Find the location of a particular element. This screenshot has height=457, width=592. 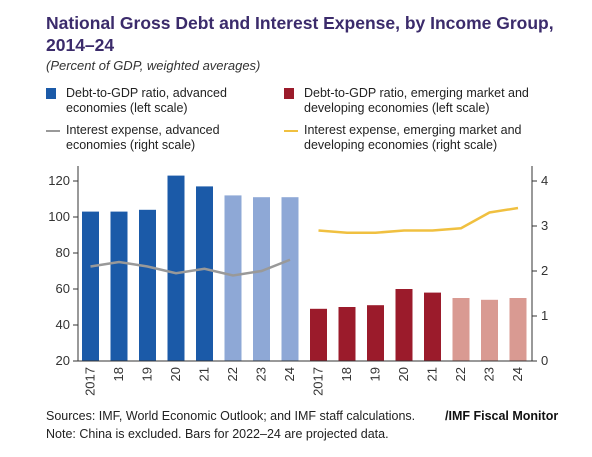

x-tick-label-em-22: 22 is located at coordinates (460, 374).